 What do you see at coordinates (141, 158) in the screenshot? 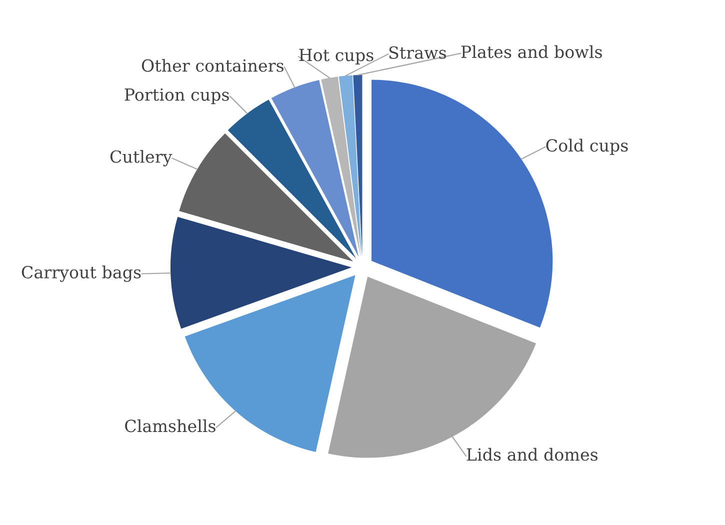
I see `slice-label: Cutlery` at bounding box center [141, 158].